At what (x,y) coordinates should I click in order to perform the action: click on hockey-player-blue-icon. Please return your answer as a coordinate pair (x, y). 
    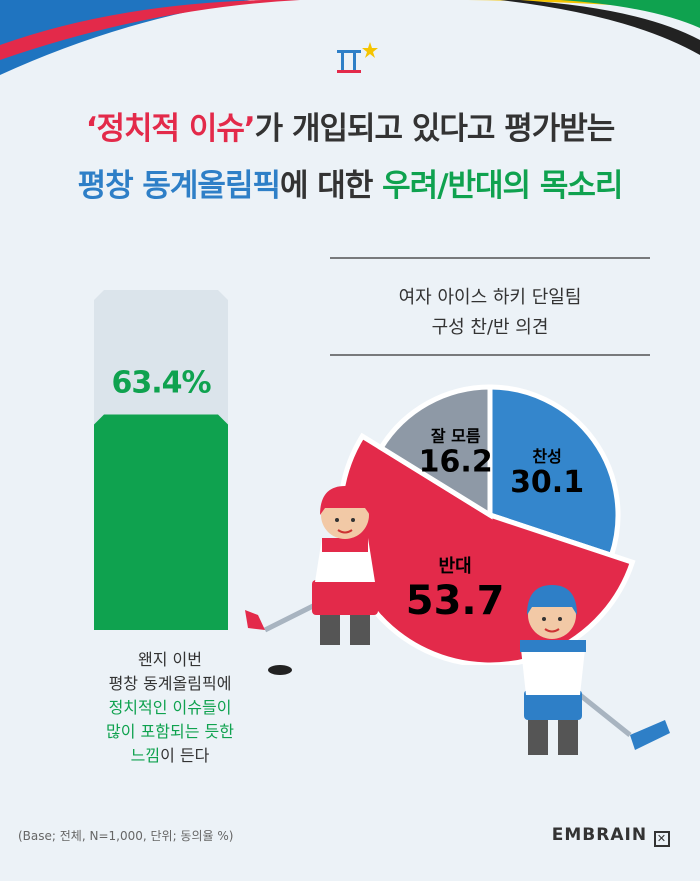
    Looking at the image, I should click on (595, 670).